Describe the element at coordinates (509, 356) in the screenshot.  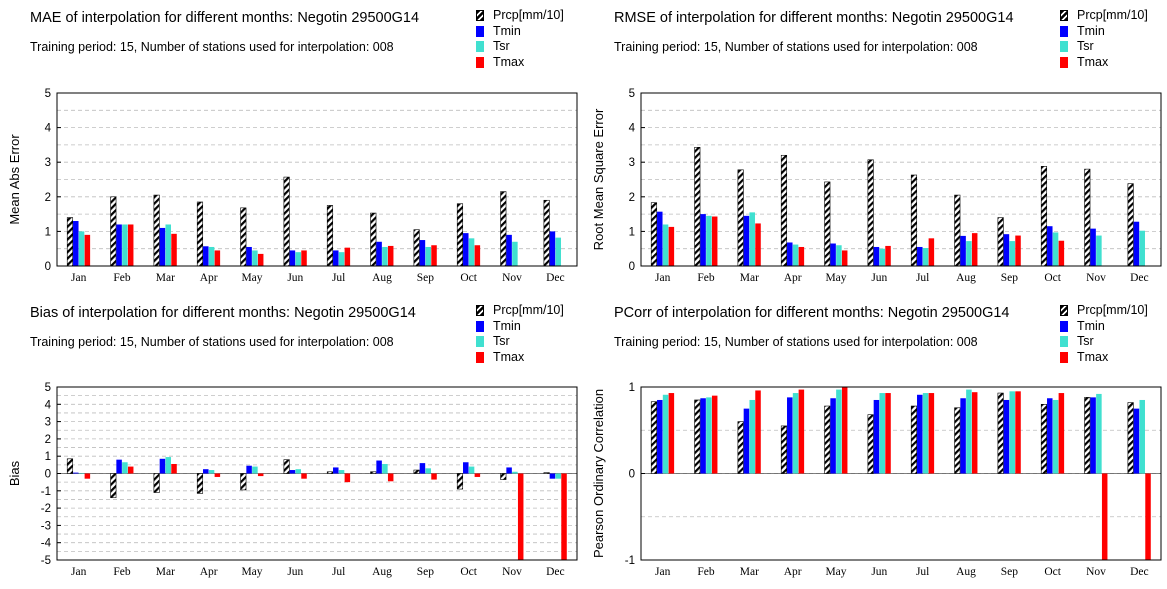
I see `legend-label: Tmax` at that location.